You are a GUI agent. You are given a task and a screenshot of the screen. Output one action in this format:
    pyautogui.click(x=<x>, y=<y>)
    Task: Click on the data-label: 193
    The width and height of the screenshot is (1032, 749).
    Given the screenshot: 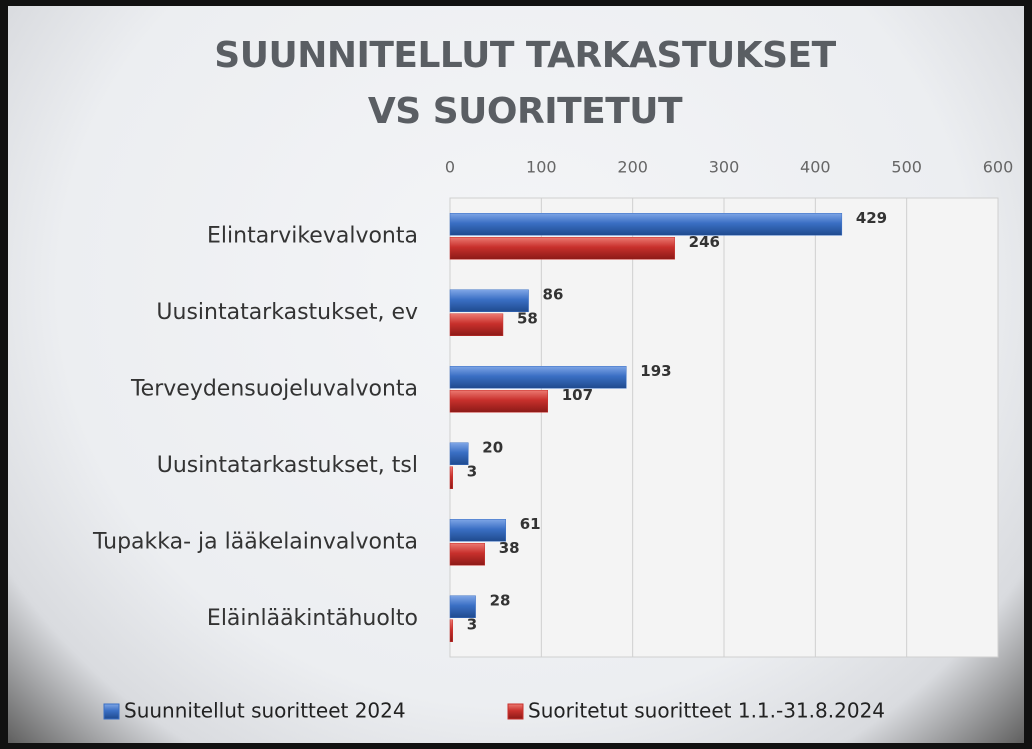 What is the action you would take?
    pyautogui.click(x=655, y=371)
    